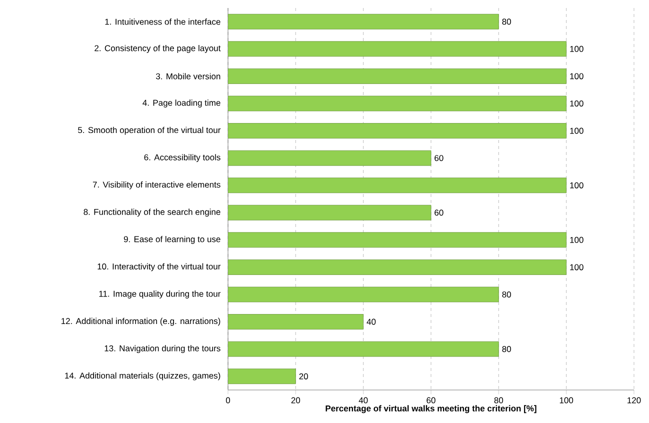  I want to click on y-tick-label: 13. Navigation during the tours, so click(162, 349).